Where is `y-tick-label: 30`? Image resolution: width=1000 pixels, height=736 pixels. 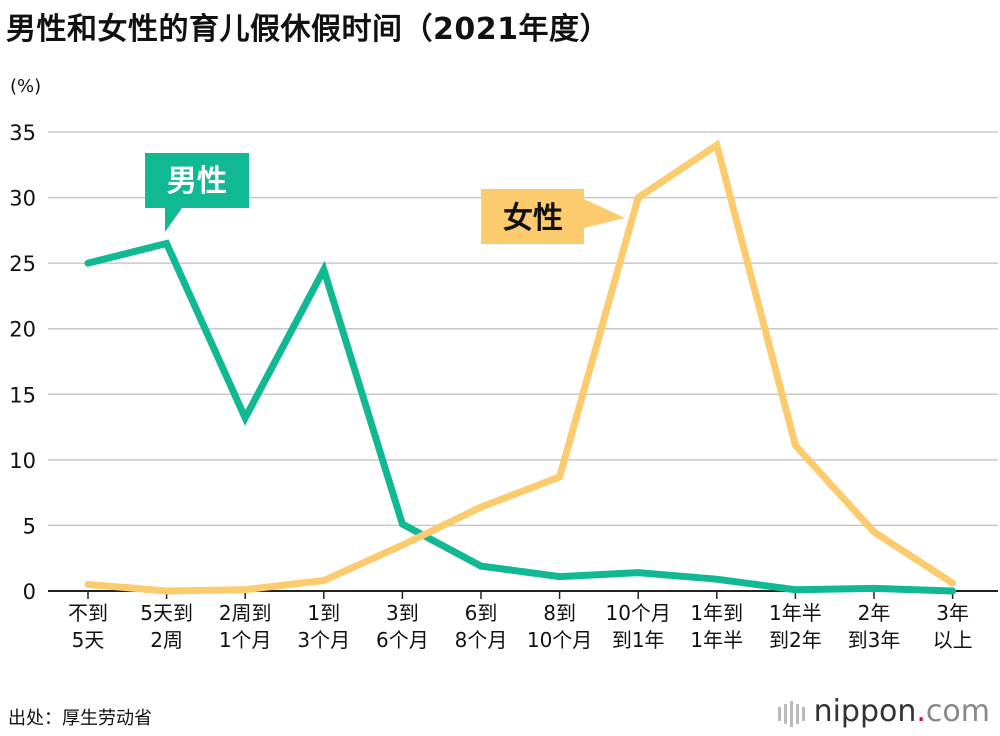
y-tick-label: 30 is located at coordinates (22, 199).